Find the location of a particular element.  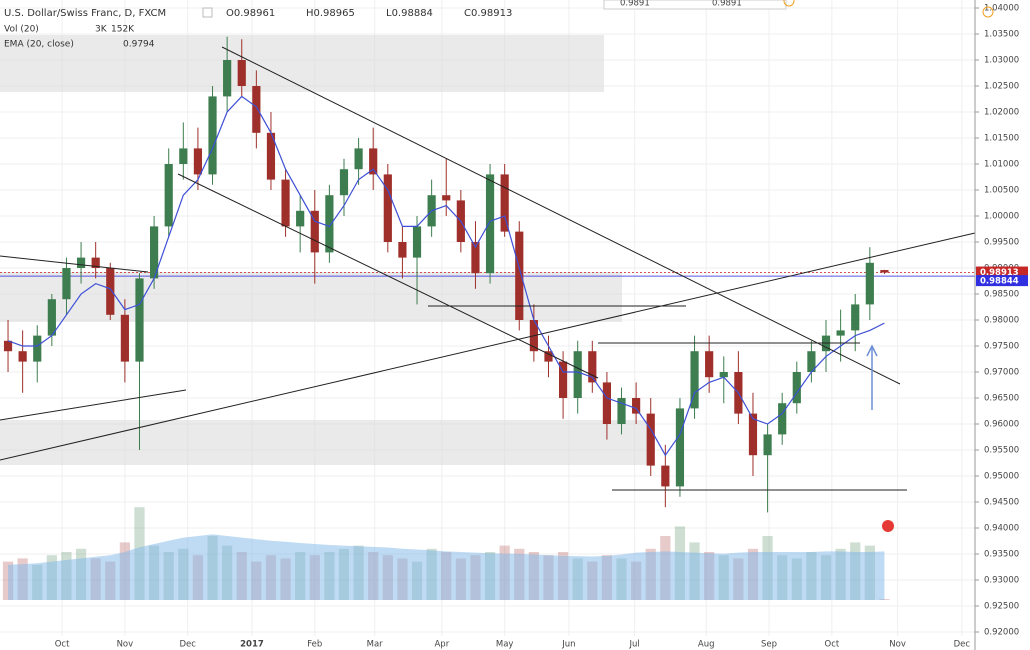

y-tick-label: 0.97500 is located at coordinates (1001, 347).